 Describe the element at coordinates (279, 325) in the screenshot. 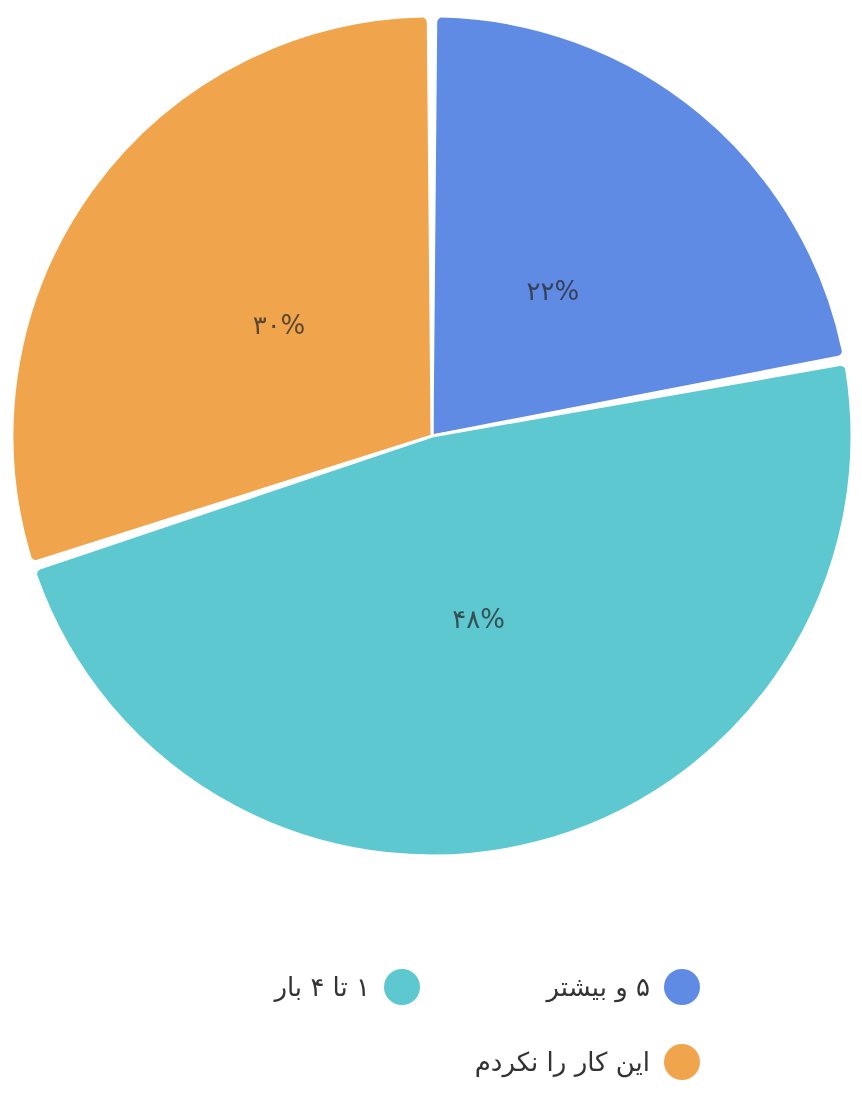

I see `data-label: ۳۰%` at that location.